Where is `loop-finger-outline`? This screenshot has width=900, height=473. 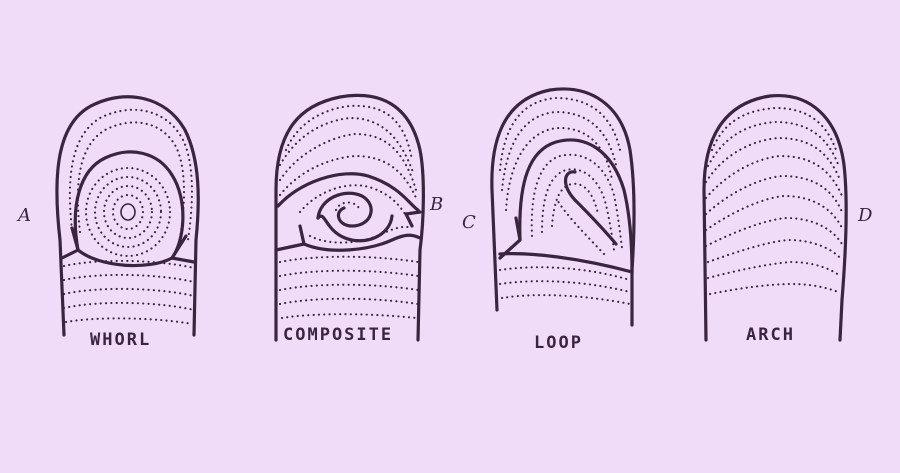 loop-finger-outline is located at coordinates (563, 207).